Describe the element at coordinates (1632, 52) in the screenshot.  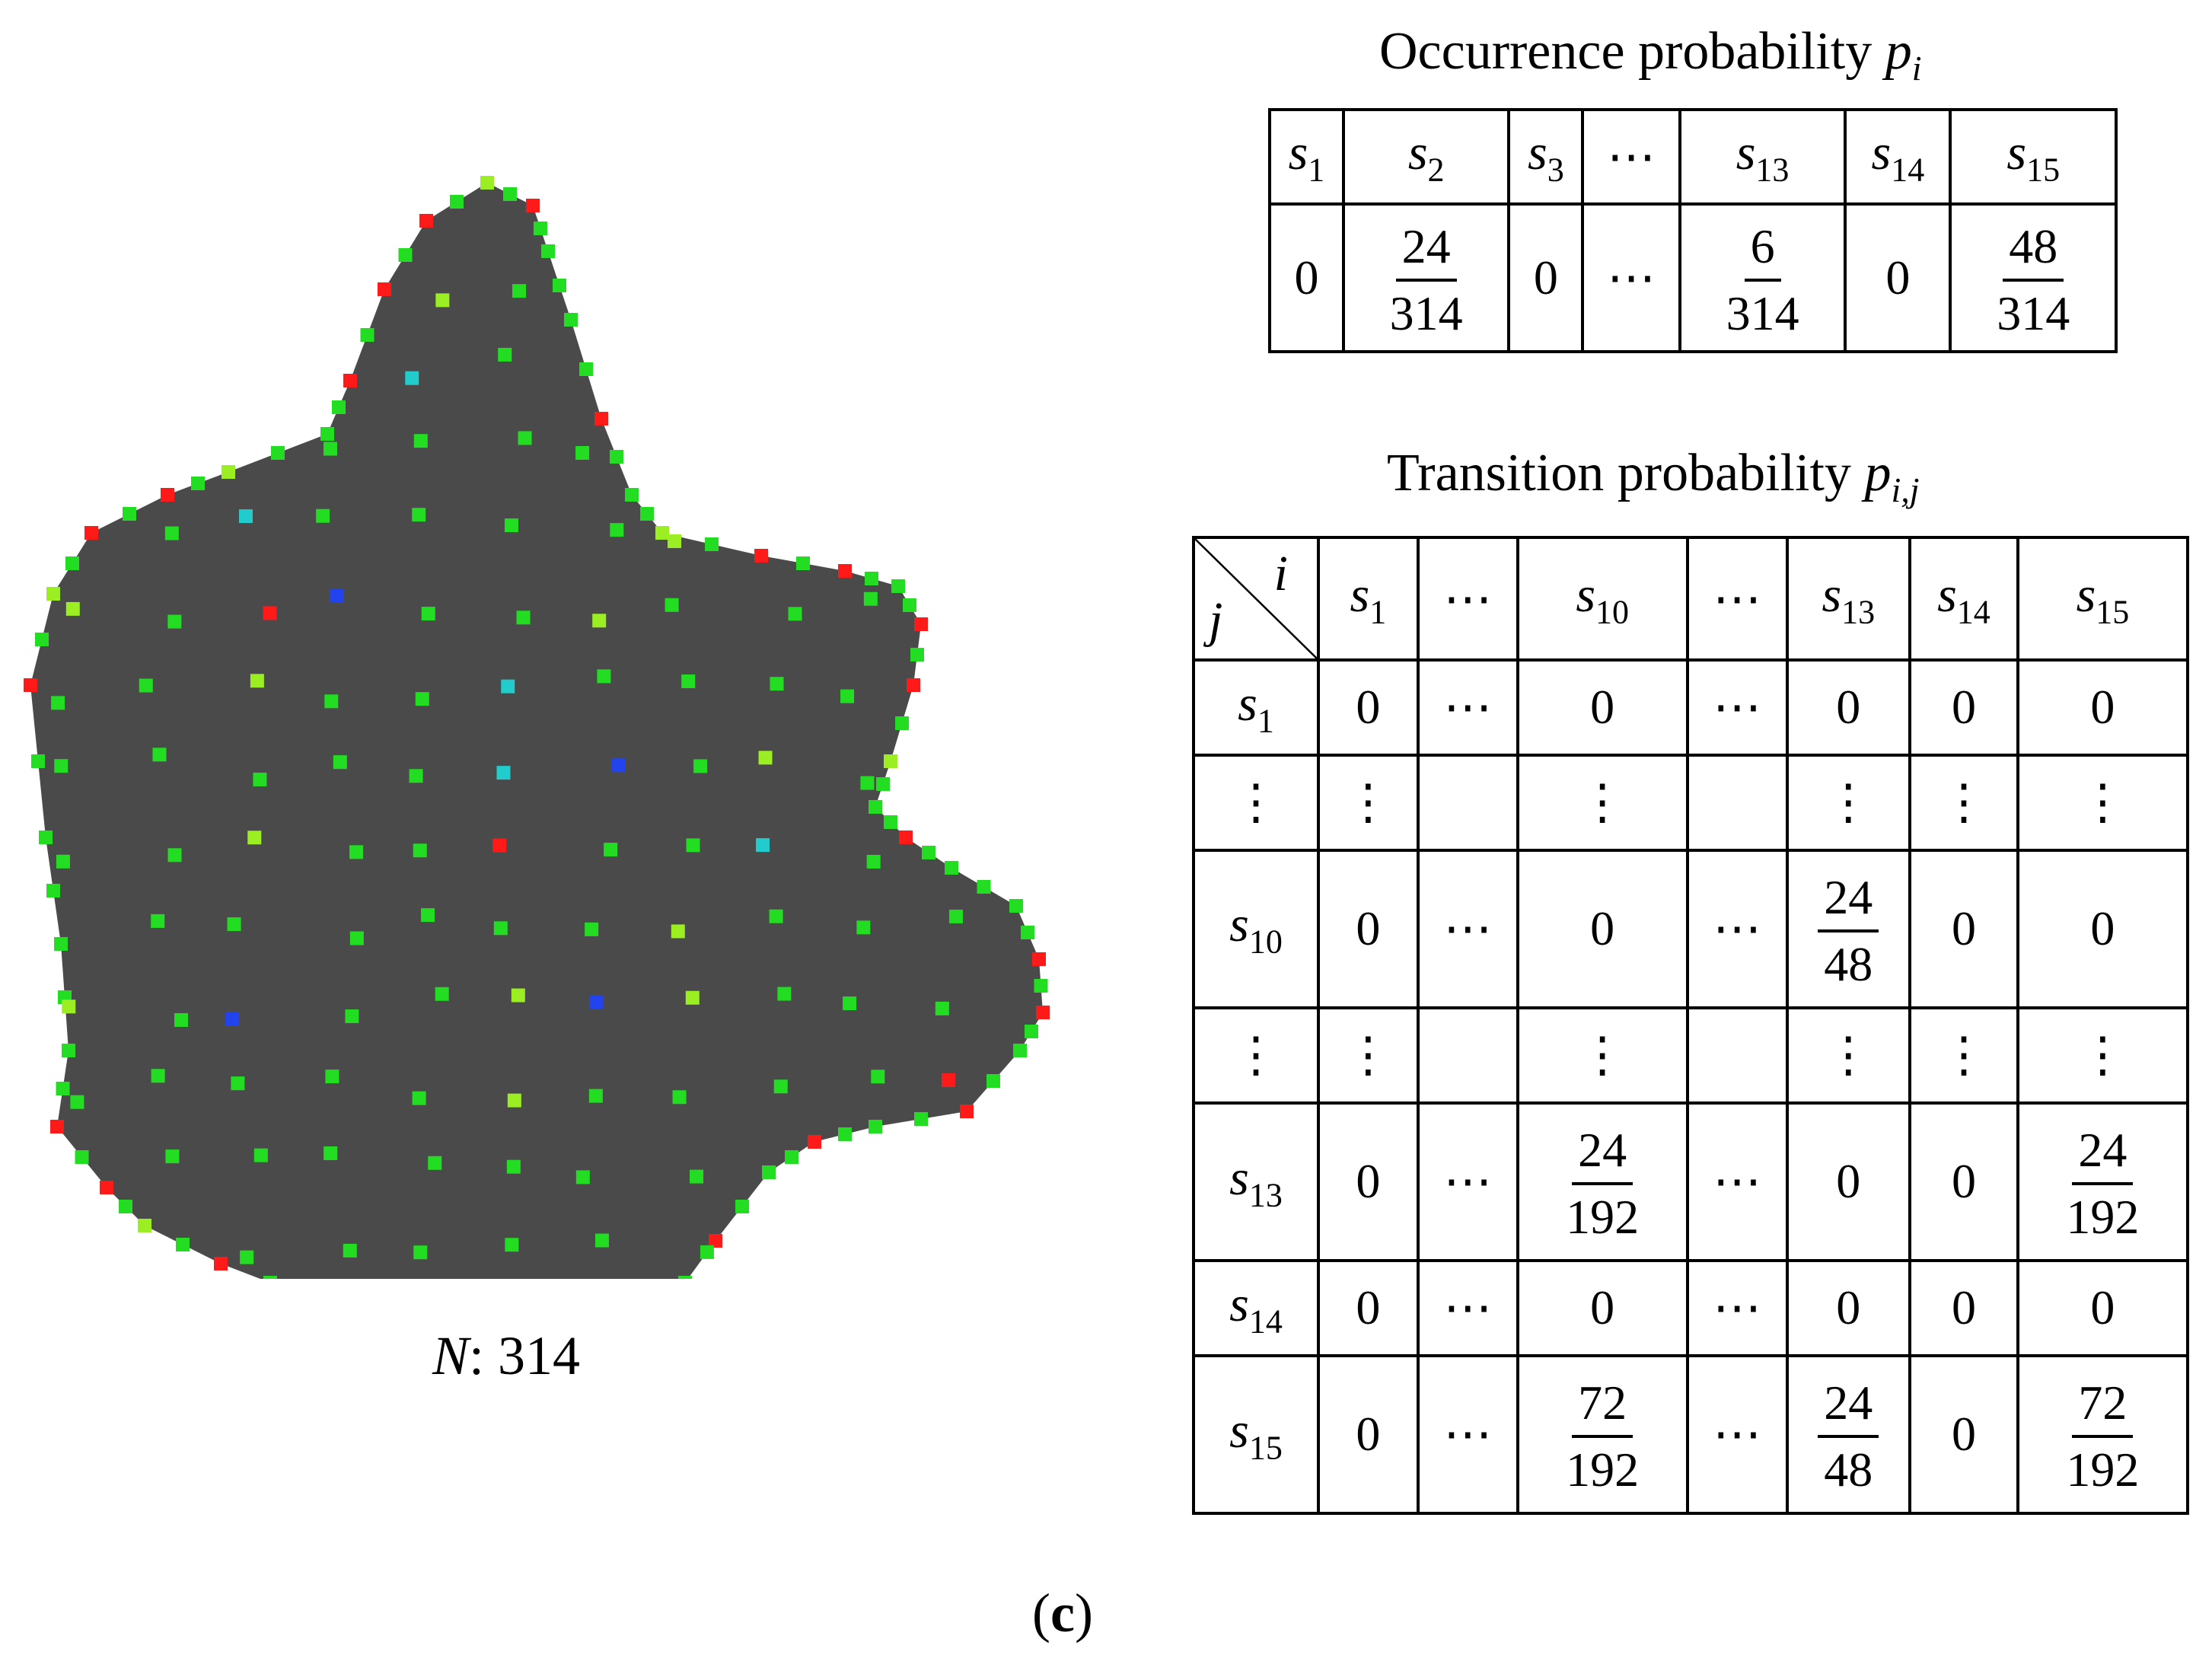
I see `occurrence-title-text: Occurrence probability` at that location.